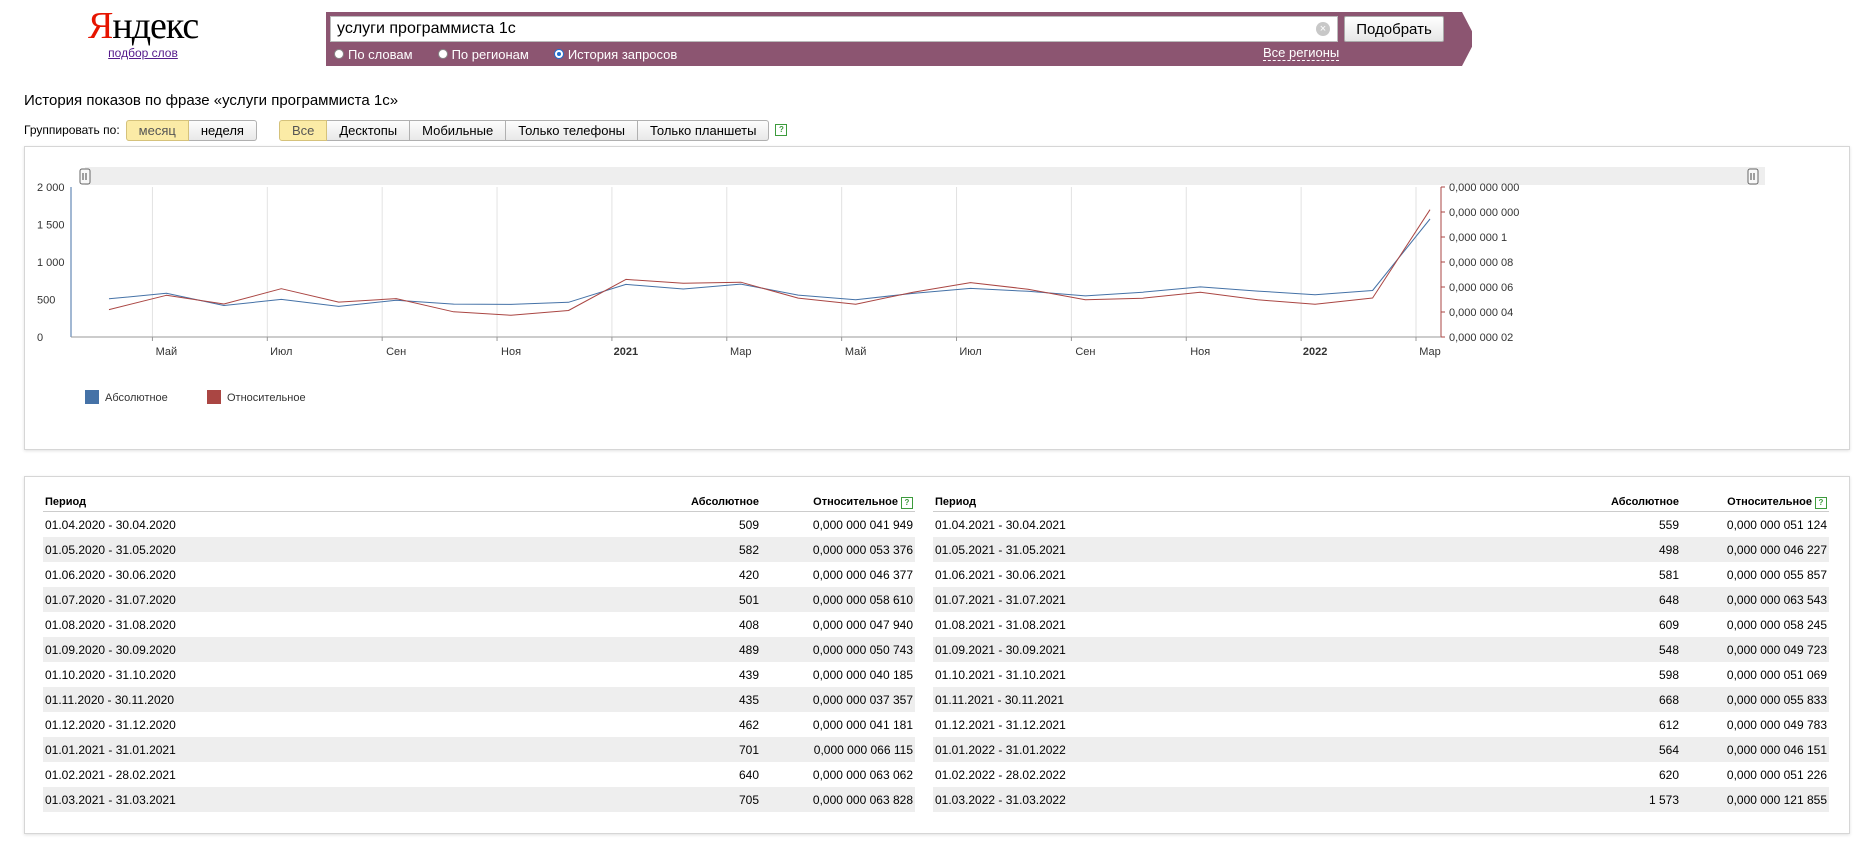  What do you see at coordinates (1755, 699) in the screenshot?
I see `cell-relative: 0,000 000 055 833` at bounding box center [1755, 699].